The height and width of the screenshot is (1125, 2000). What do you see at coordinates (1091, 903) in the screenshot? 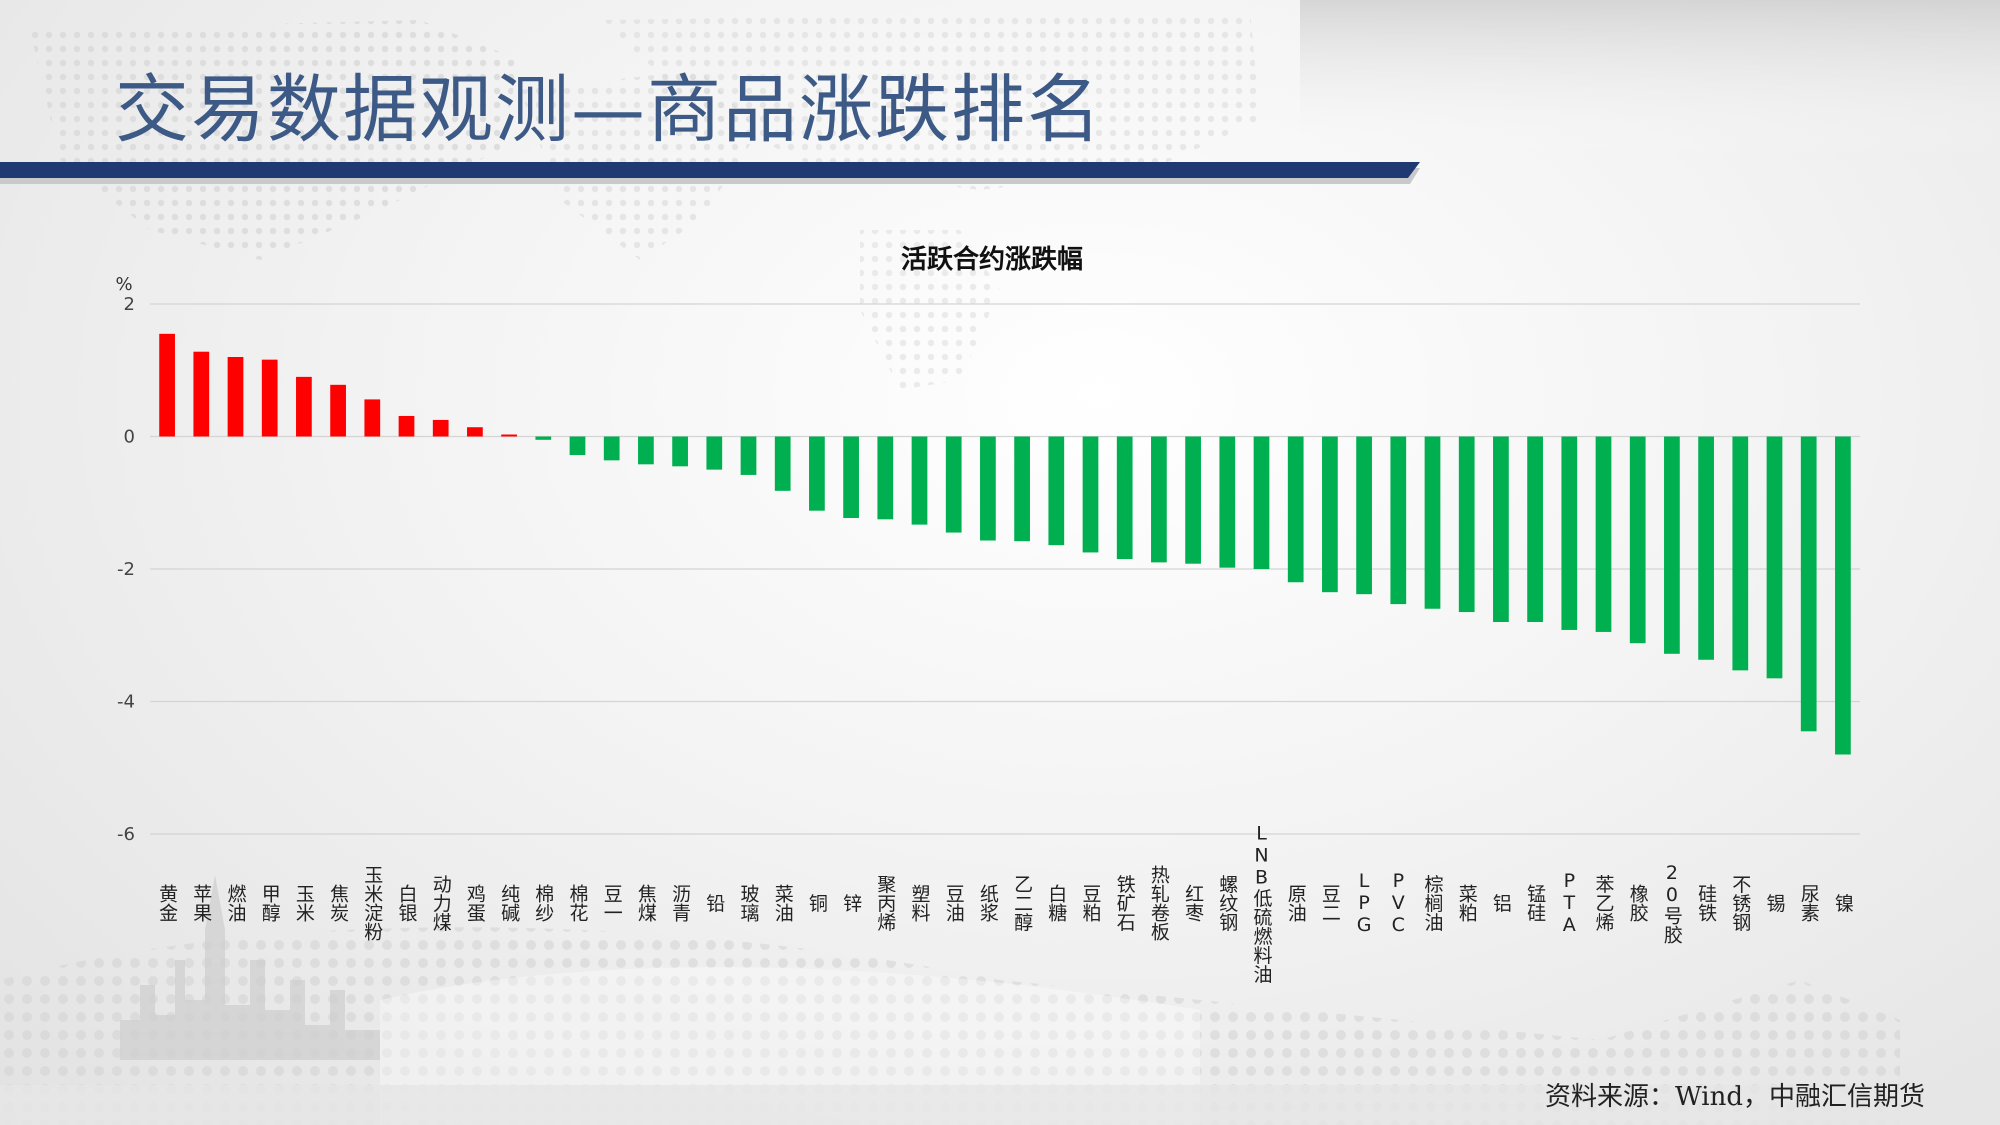
I see `x-tick-label: 豆粕` at bounding box center [1091, 903].